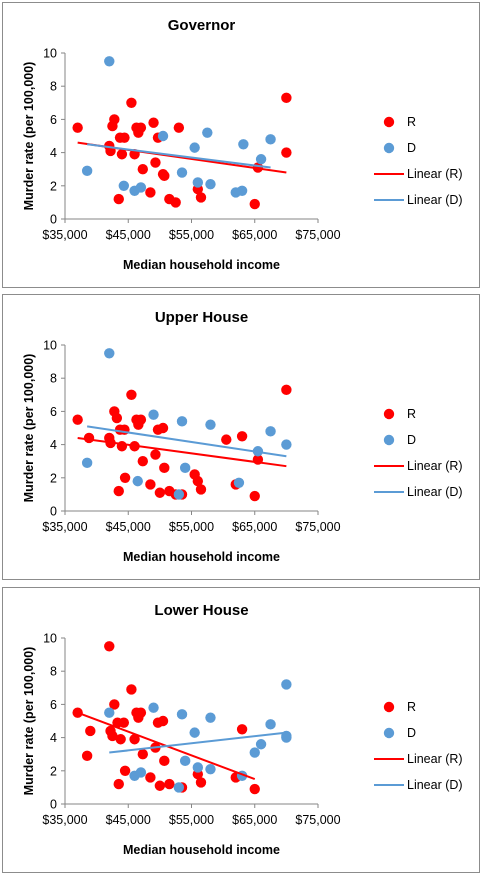 This screenshot has width=484, height=876. I want to click on x-tick-label: $45,000, so click(128, 235).